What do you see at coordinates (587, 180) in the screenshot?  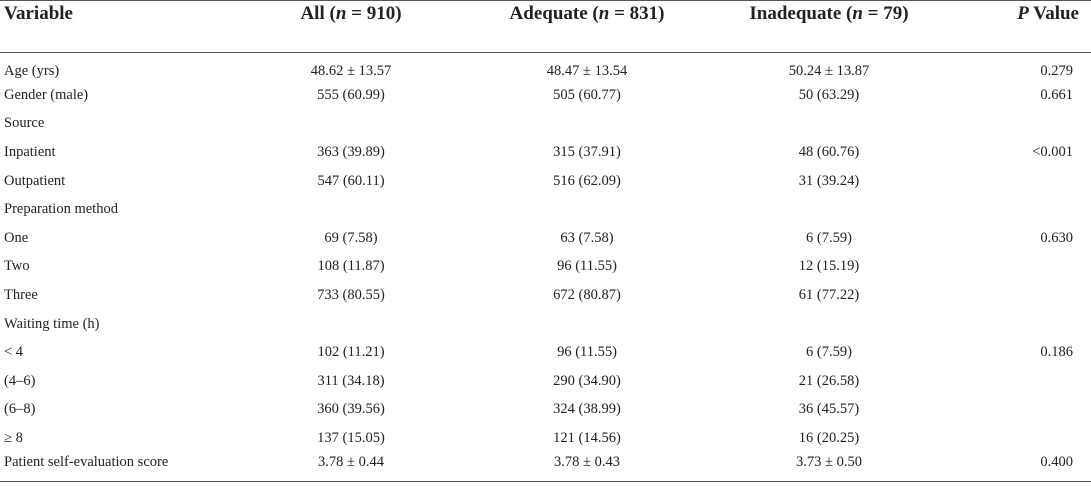 I see `cell-adequate: 516 (62.09)` at bounding box center [587, 180].